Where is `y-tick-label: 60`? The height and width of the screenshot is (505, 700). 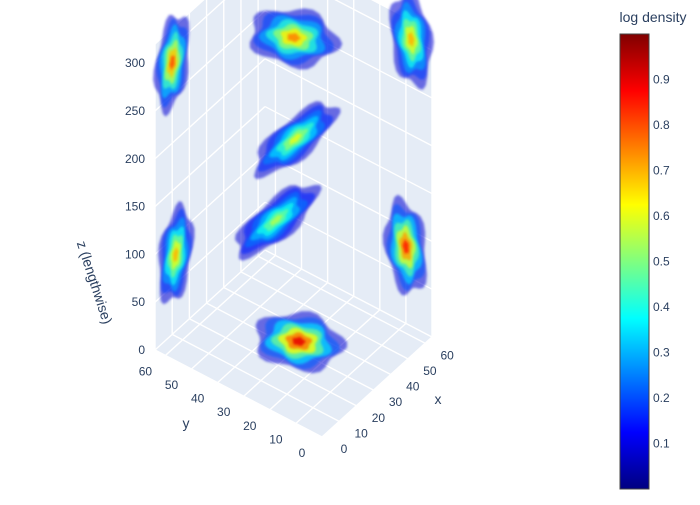 y-tick-label: 60 is located at coordinates (146, 371).